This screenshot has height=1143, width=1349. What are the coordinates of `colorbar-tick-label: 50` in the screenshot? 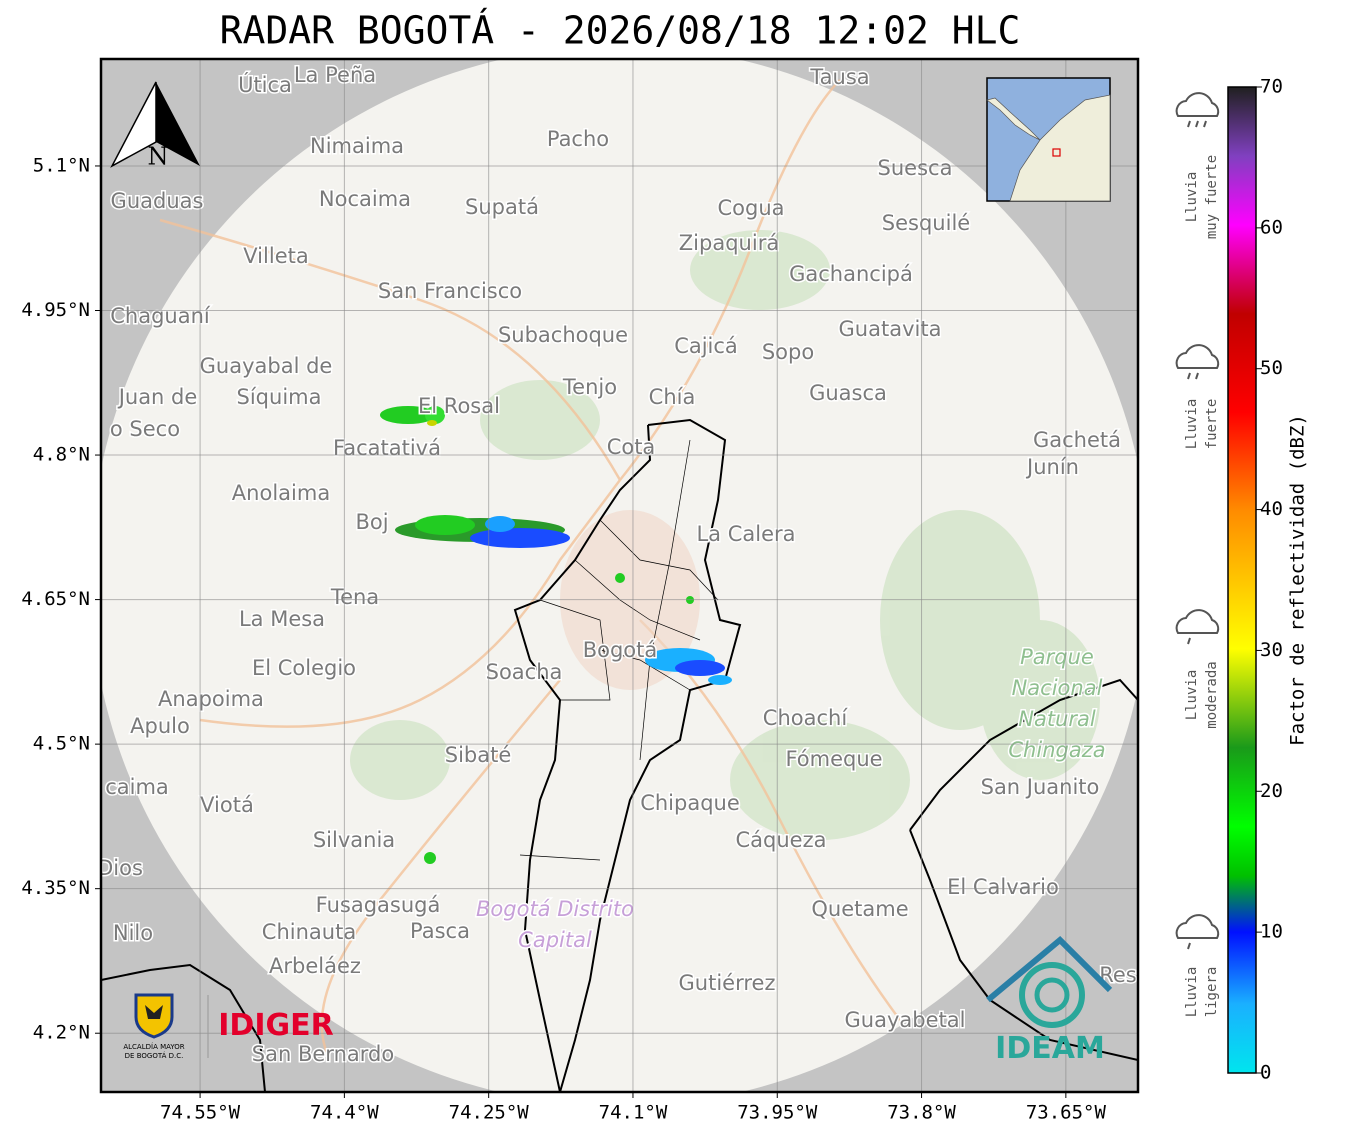 It's located at (1271, 368).